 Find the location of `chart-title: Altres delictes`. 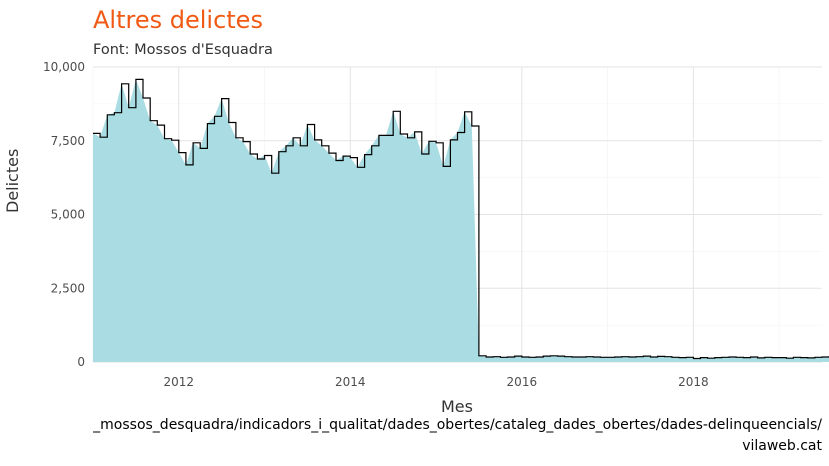

chart-title: Altres delictes is located at coordinates (178, 20).